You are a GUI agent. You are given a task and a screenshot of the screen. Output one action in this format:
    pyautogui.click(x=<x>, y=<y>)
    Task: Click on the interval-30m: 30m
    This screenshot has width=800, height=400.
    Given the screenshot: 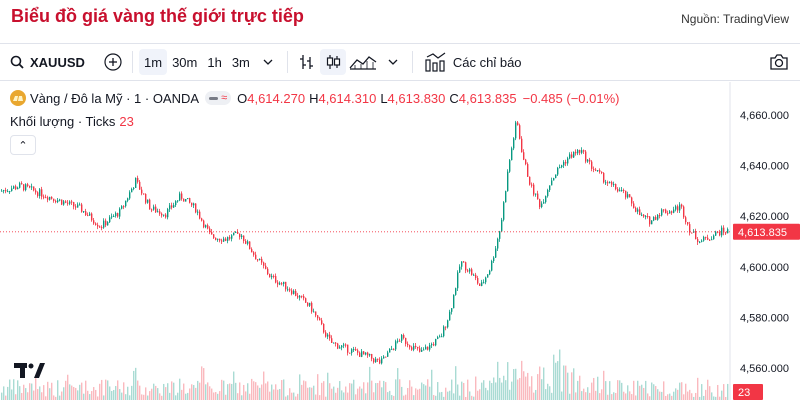 What is the action you would take?
    pyautogui.click(x=185, y=62)
    